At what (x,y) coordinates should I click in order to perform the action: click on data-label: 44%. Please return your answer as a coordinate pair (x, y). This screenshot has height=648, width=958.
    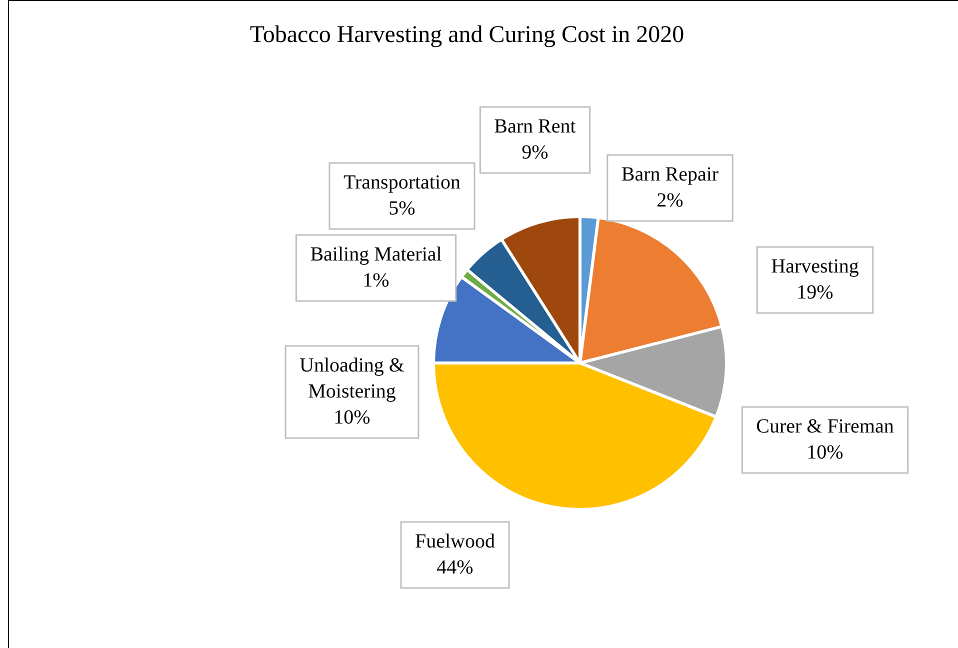
    Looking at the image, I should click on (455, 567).